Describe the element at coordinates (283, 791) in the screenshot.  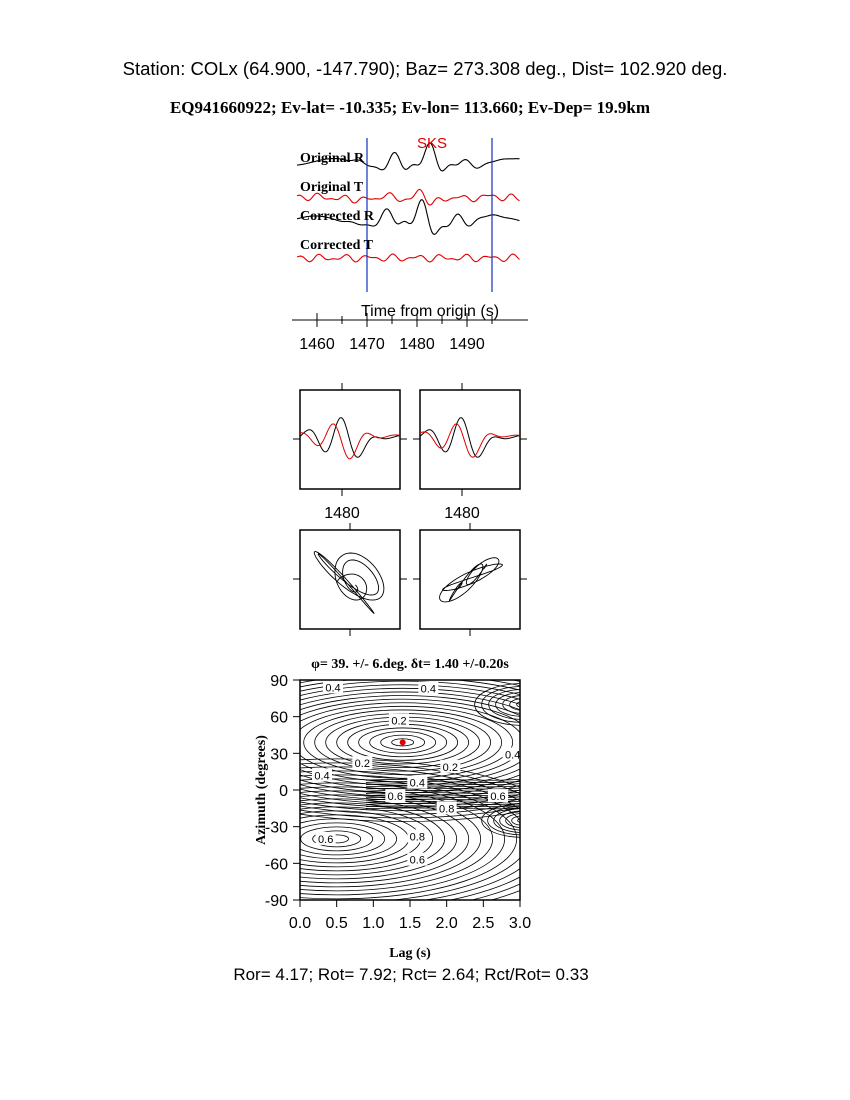
I see `azimuth-tick-label: 0` at that location.